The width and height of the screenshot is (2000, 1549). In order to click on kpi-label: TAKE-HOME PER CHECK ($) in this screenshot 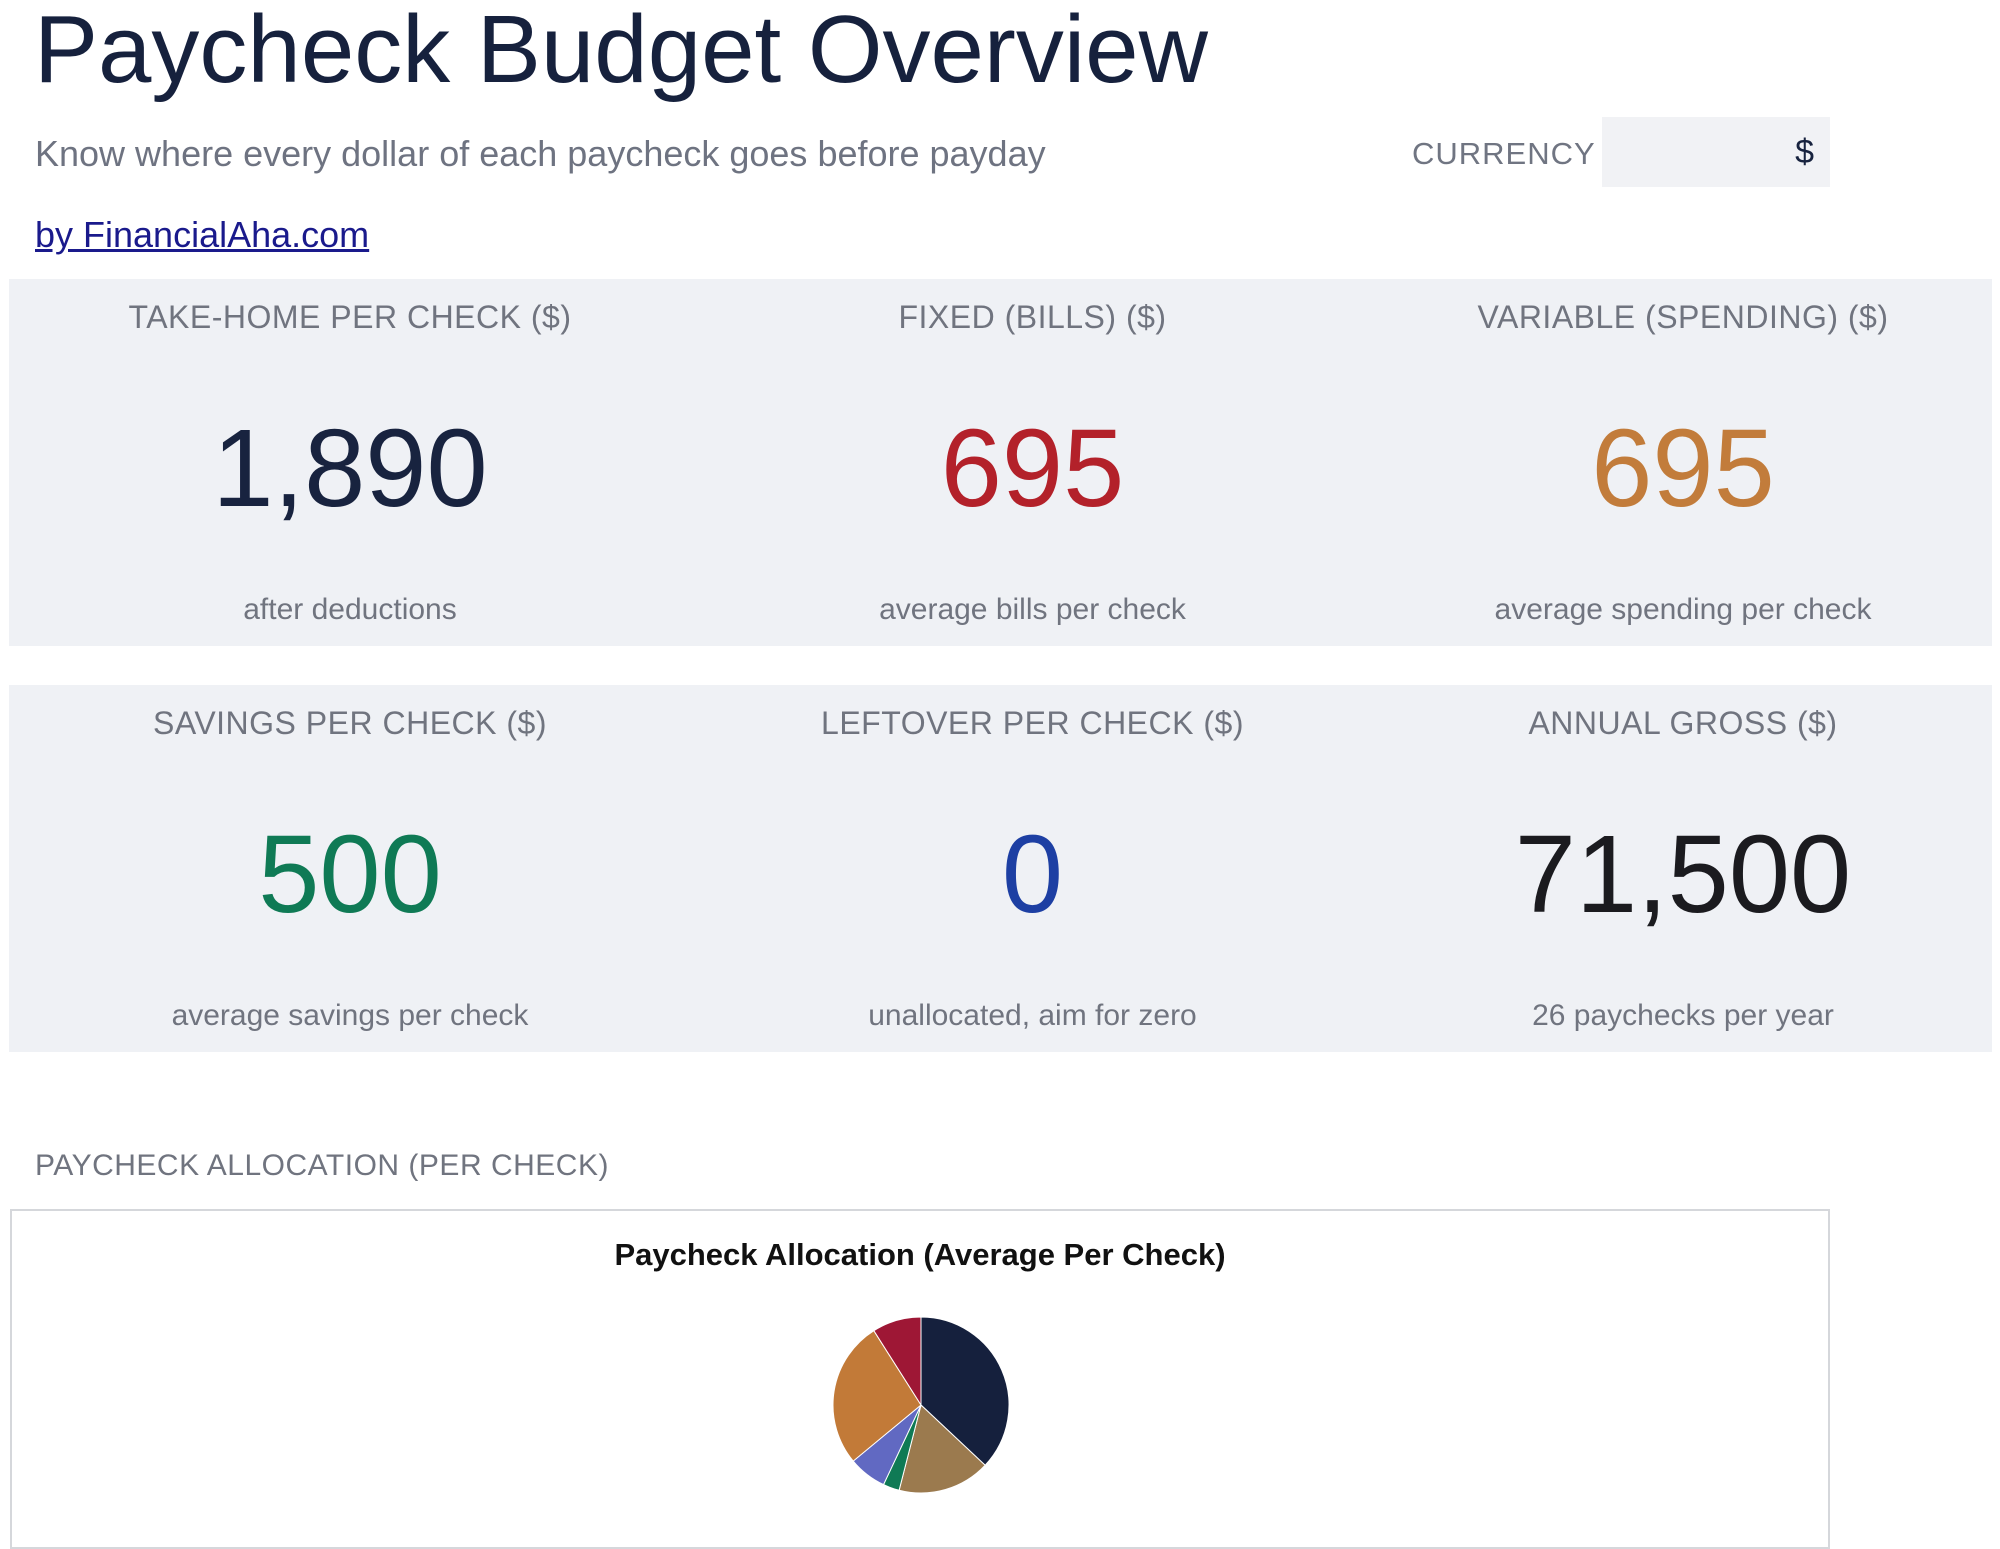, I will do `click(350, 317)`.